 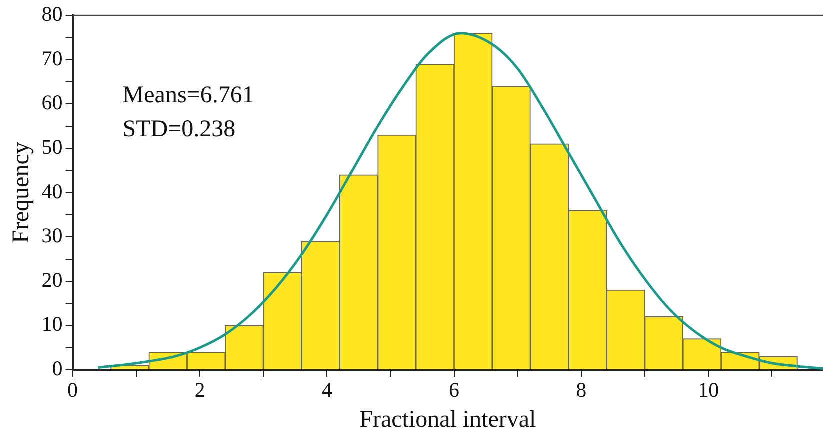 What do you see at coordinates (52, 102) in the screenshot?
I see `y-tick-label: 60` at bounding box center [52, 102].